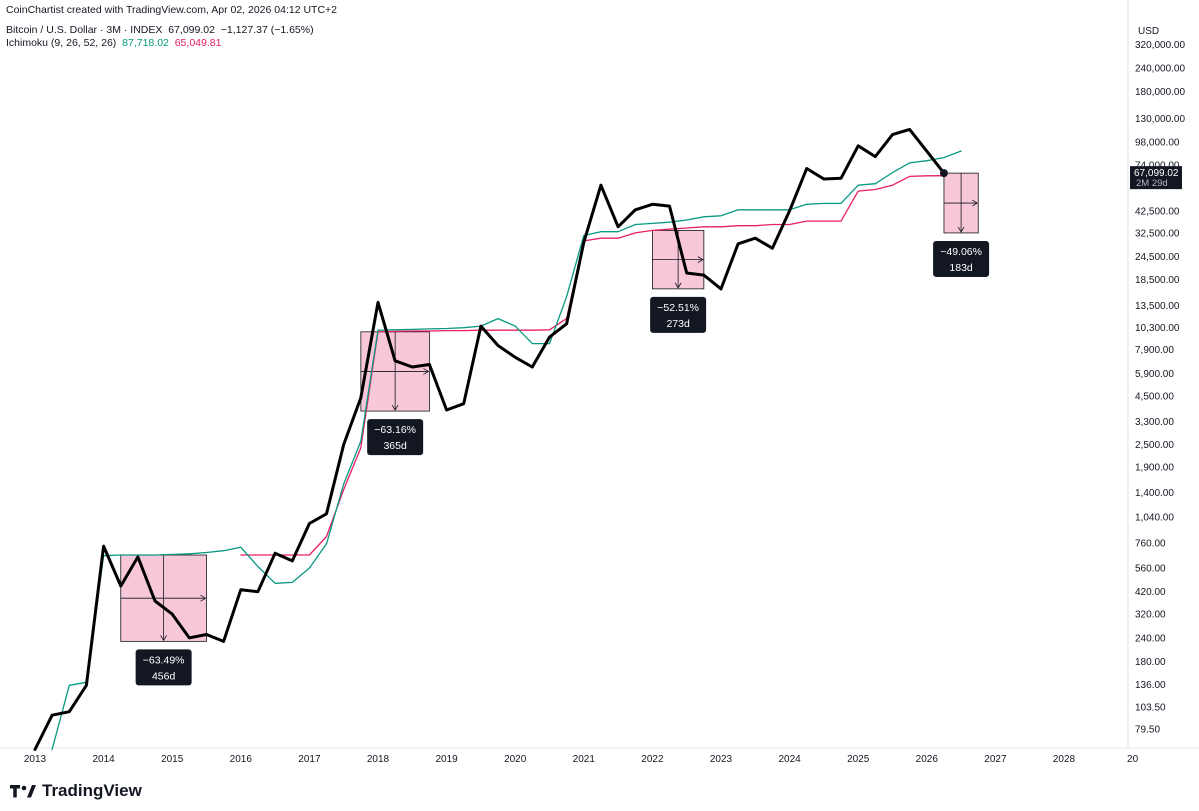 This screenshot has height=811, width=1199. What do you see at coordinates (164, 660) in the screenshot?
I see `drawdown-percent: −63.49%` at bounding box center [164, 660].